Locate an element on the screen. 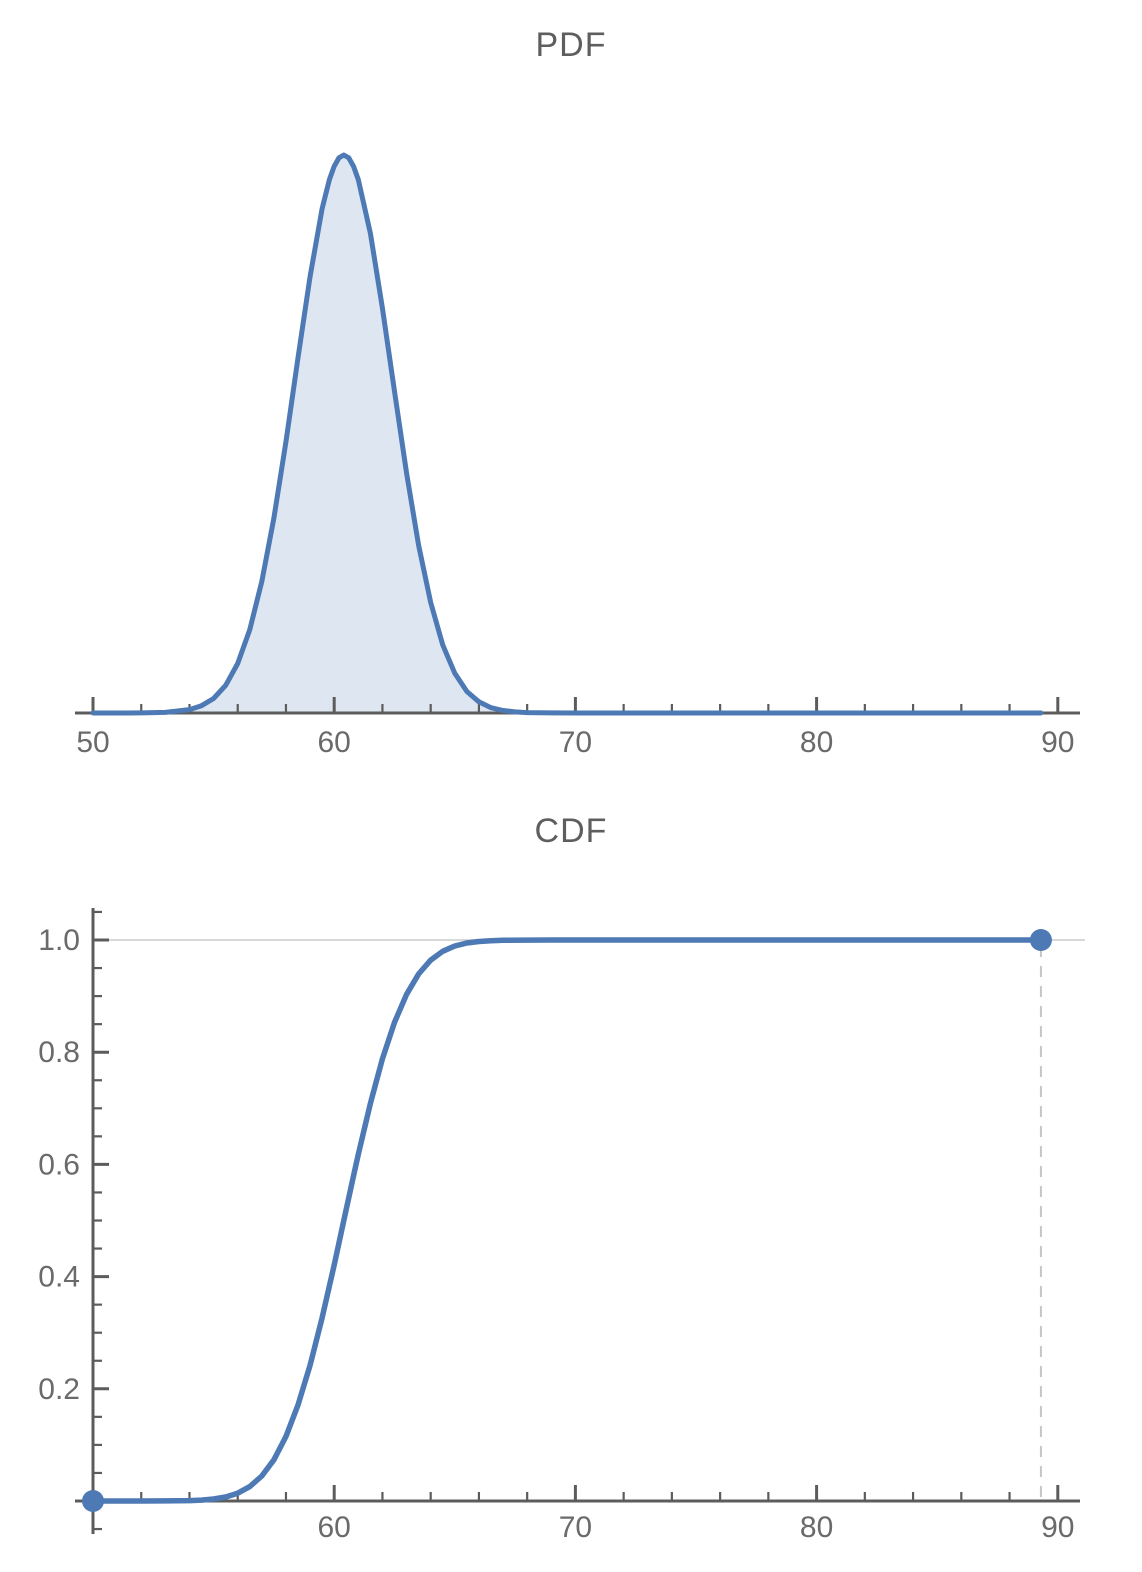  y-tick-label: 0.8 is located at coordinates (59, 1052).